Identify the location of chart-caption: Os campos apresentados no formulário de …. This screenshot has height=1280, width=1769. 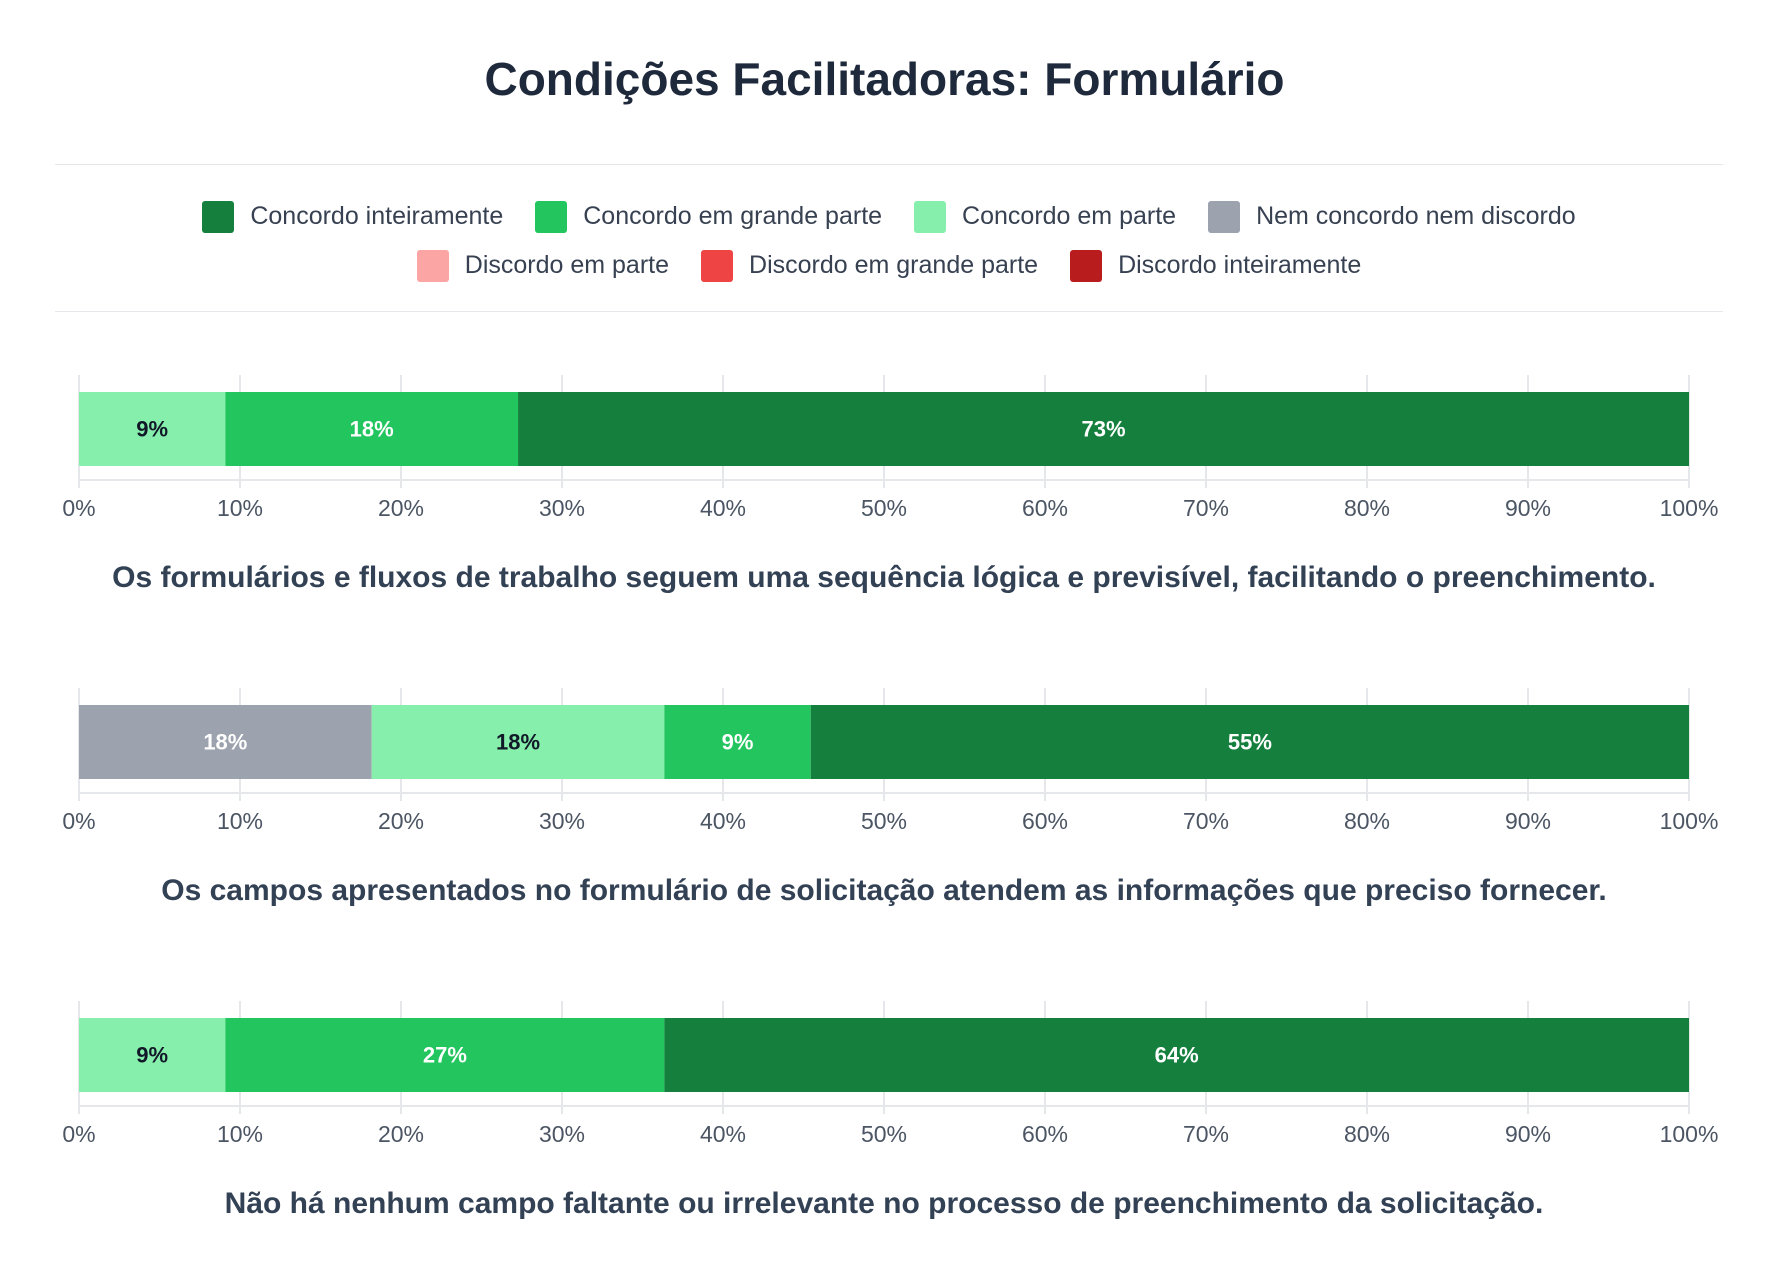
(883, 890).